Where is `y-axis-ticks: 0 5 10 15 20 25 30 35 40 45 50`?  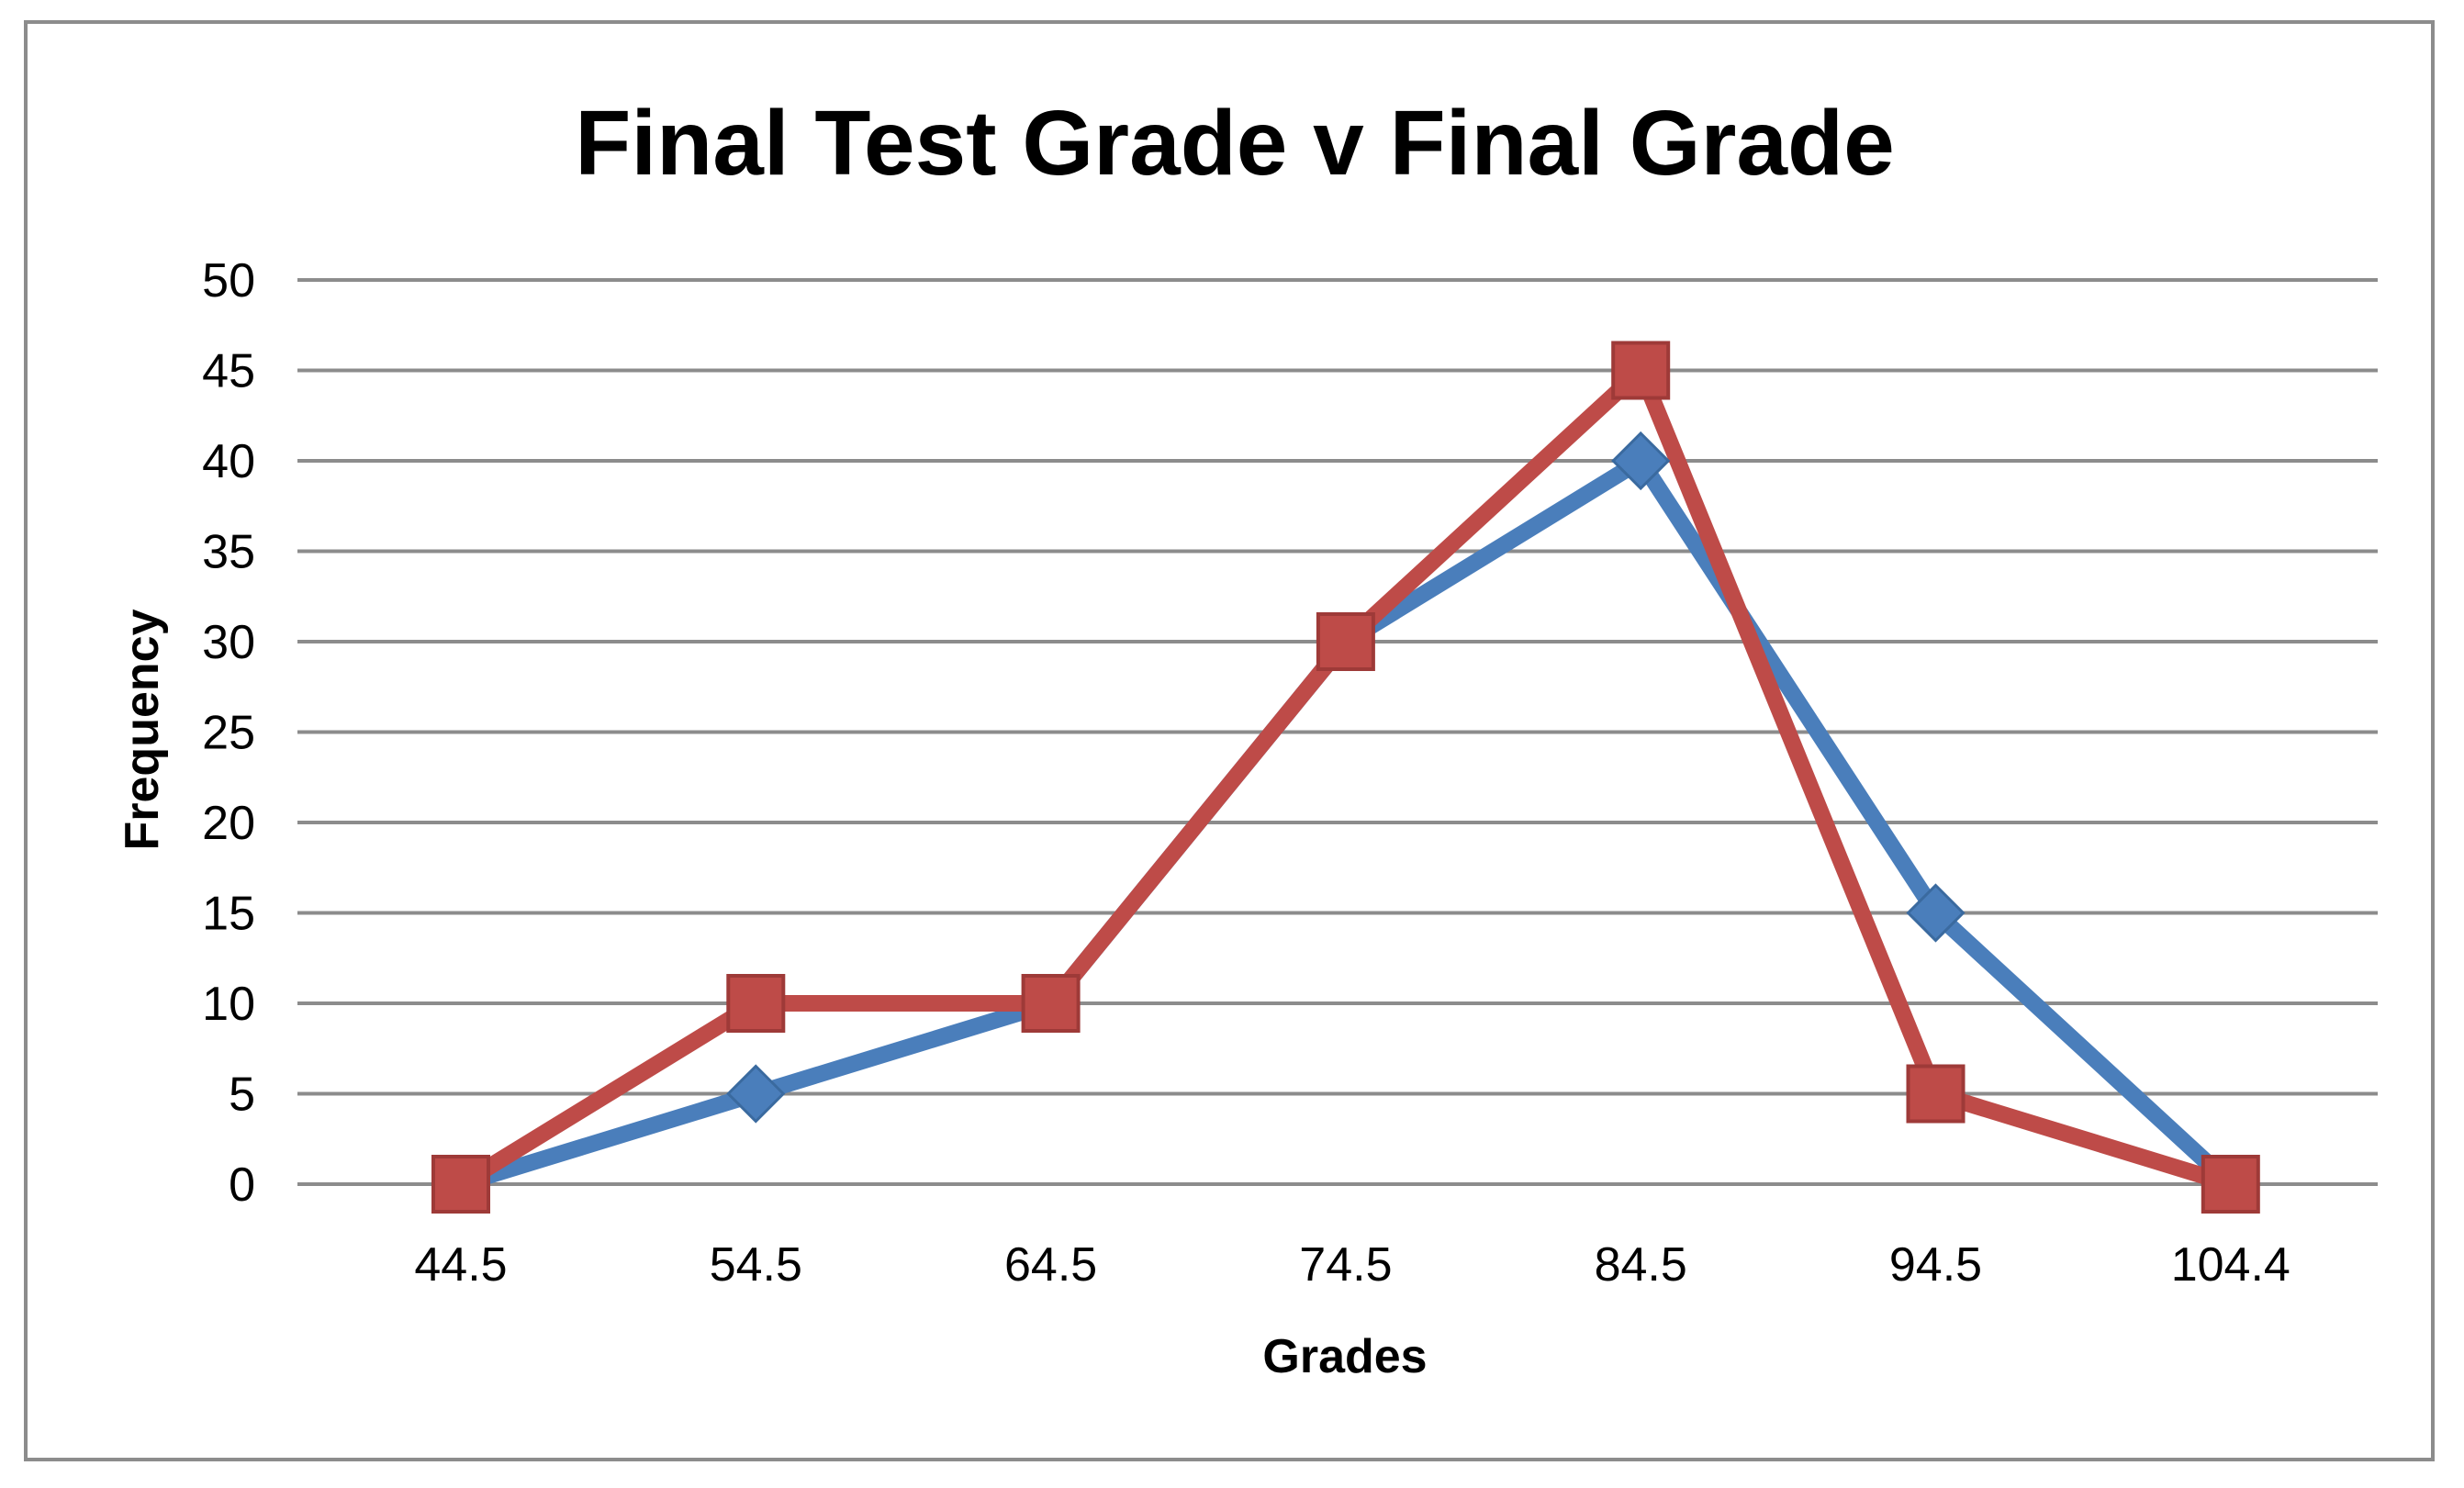
y-axis-ticks: 0 5 10 15 20 25 30 35 40 45 50 is located at coordinates (228, 733).